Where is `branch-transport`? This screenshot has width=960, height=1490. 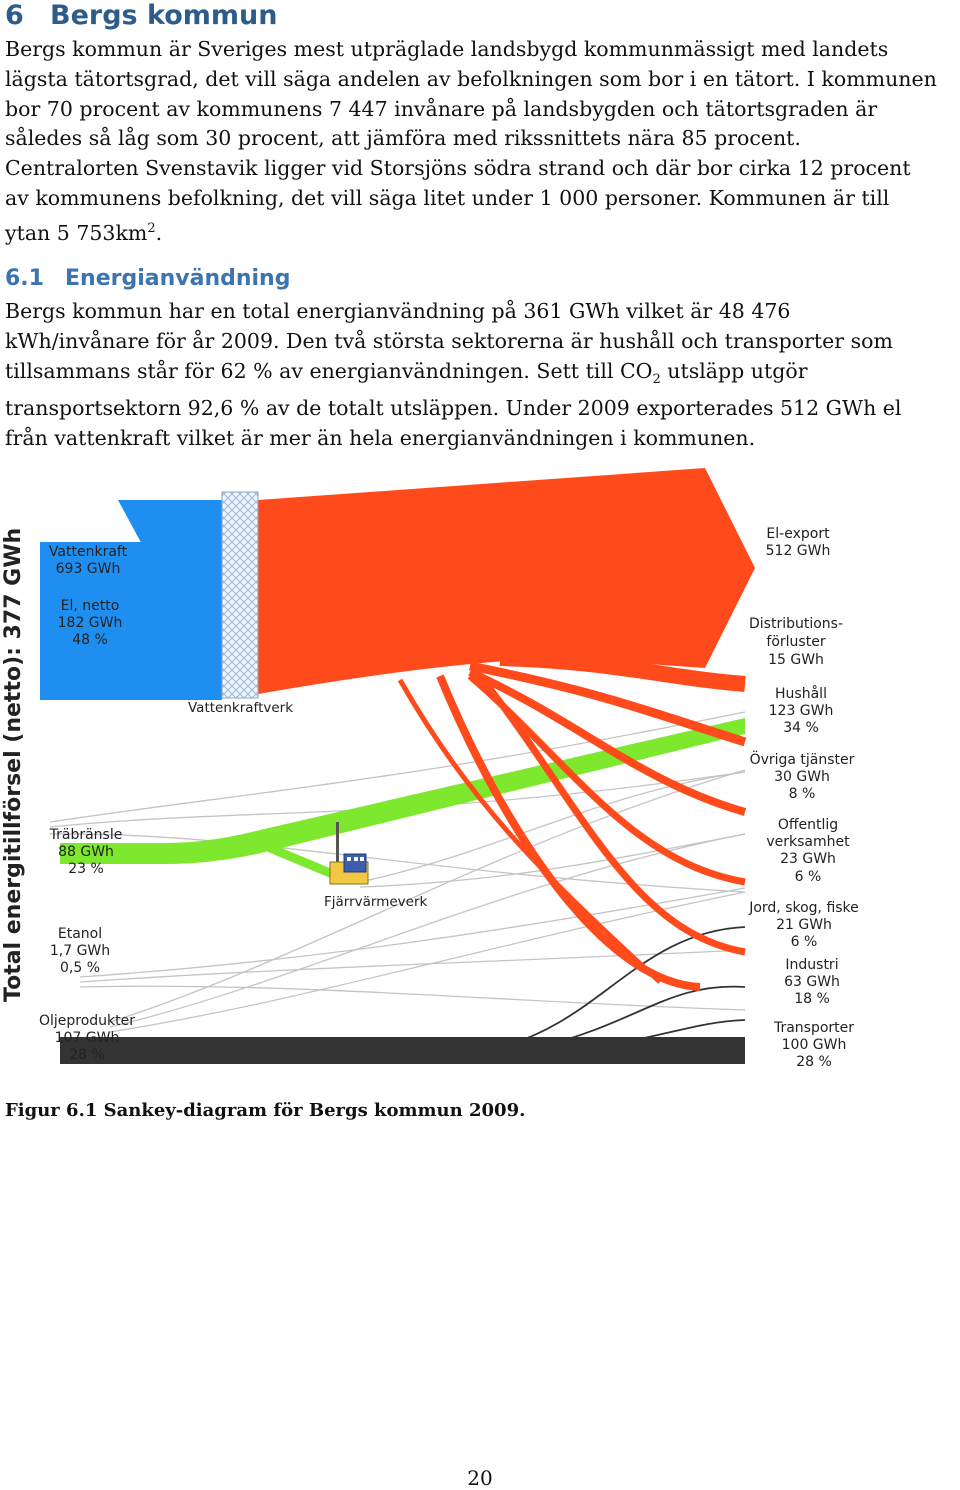
branch-transport is located at coordinates (529, 831).